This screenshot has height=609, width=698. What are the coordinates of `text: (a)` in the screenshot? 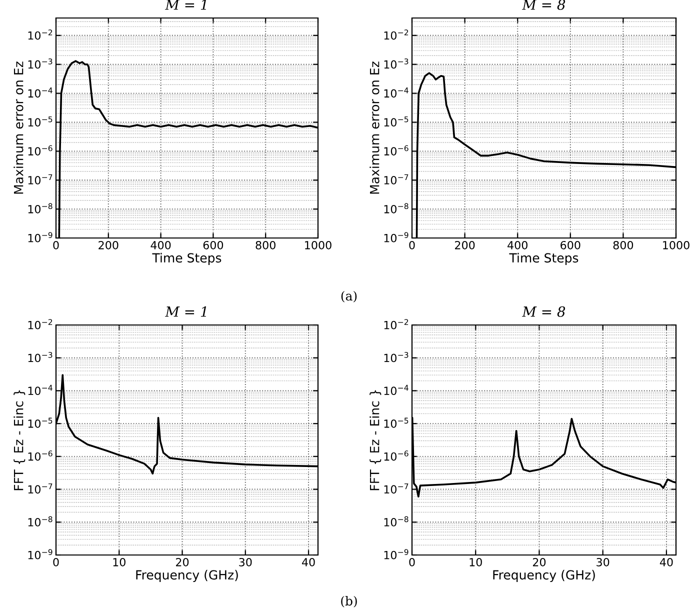 It's located at (349, 296).